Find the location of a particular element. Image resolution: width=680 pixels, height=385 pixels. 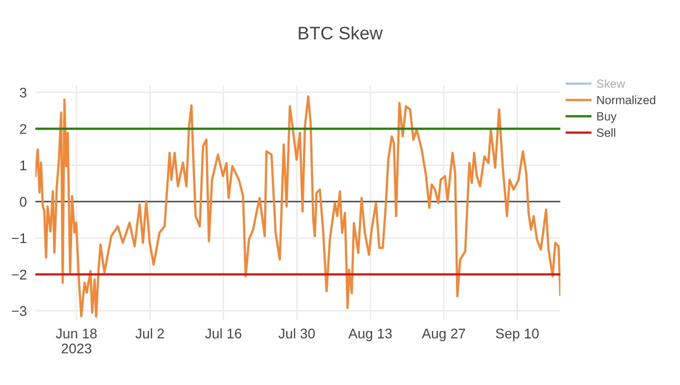

y-tick-label: −3 is located at coordinates (19, 311).